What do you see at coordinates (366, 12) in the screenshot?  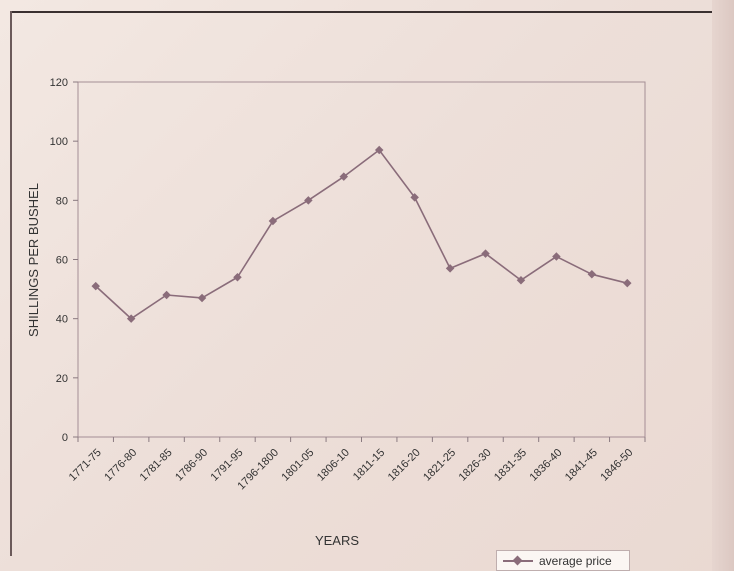 I see `top-border` at bounding box center [366, 12].